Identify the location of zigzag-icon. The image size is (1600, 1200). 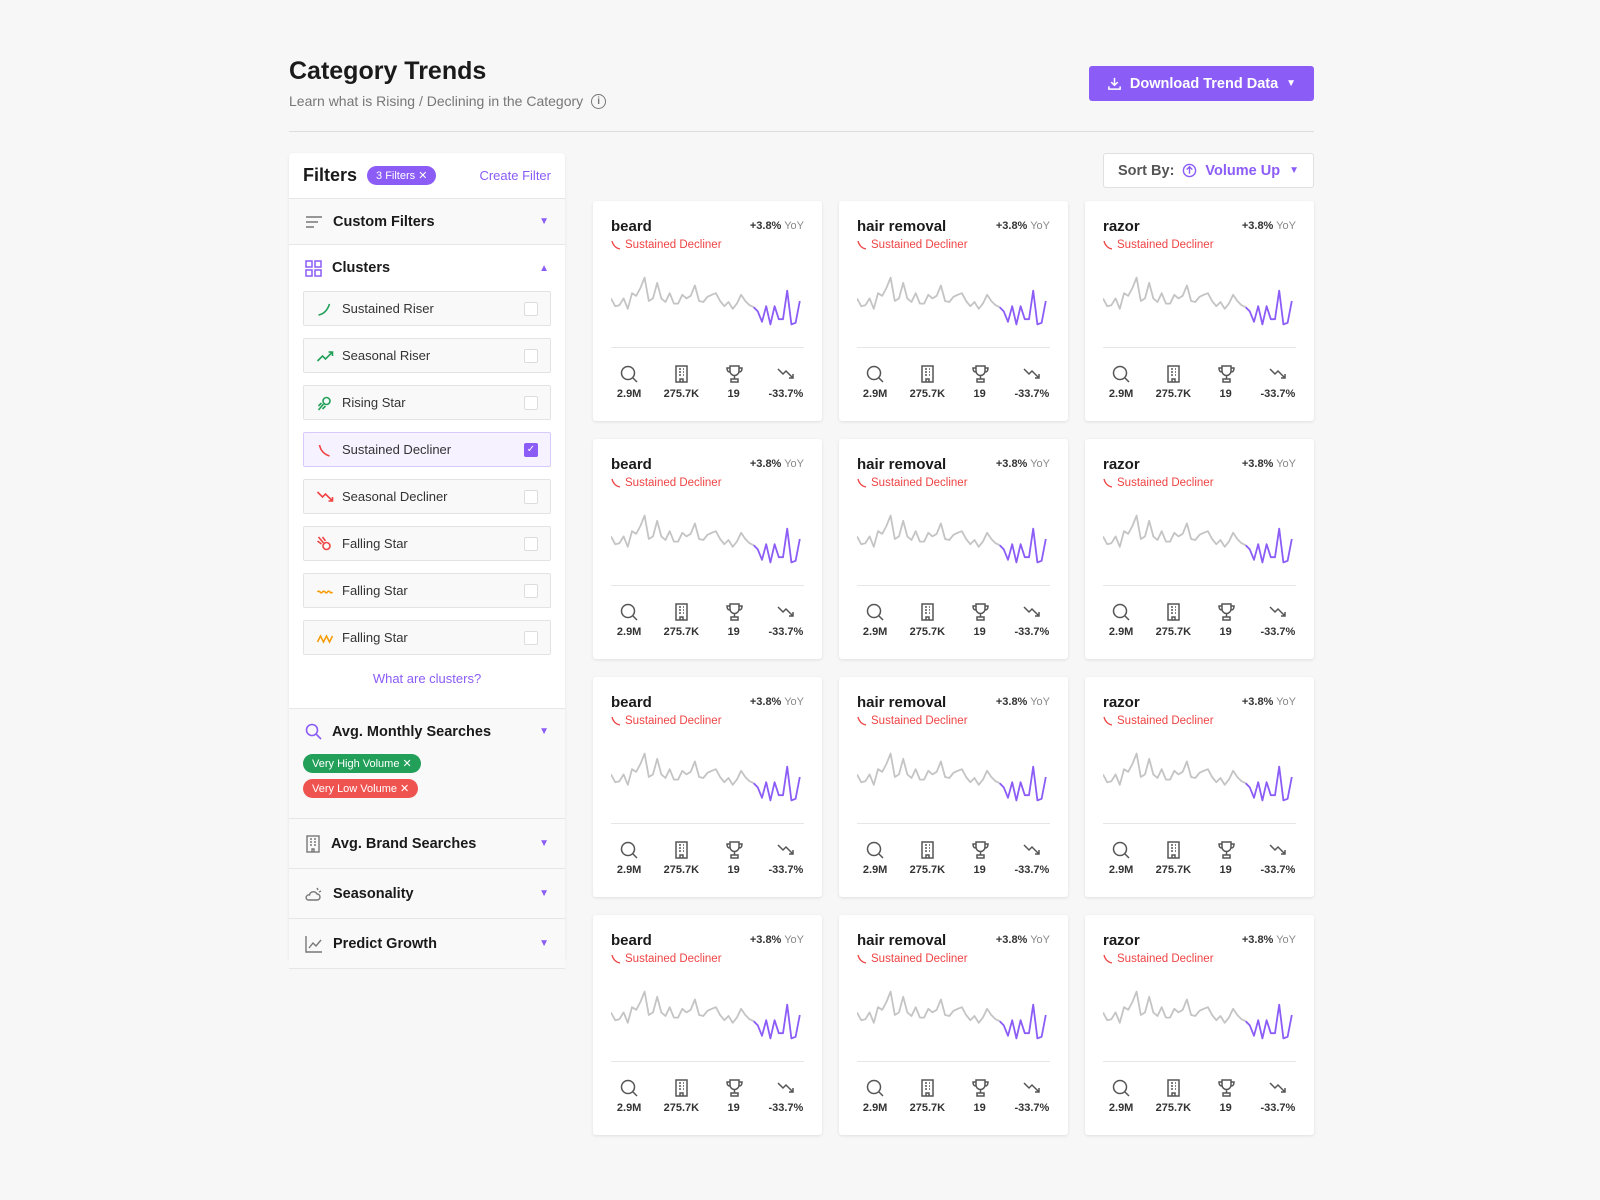
(325, 638).